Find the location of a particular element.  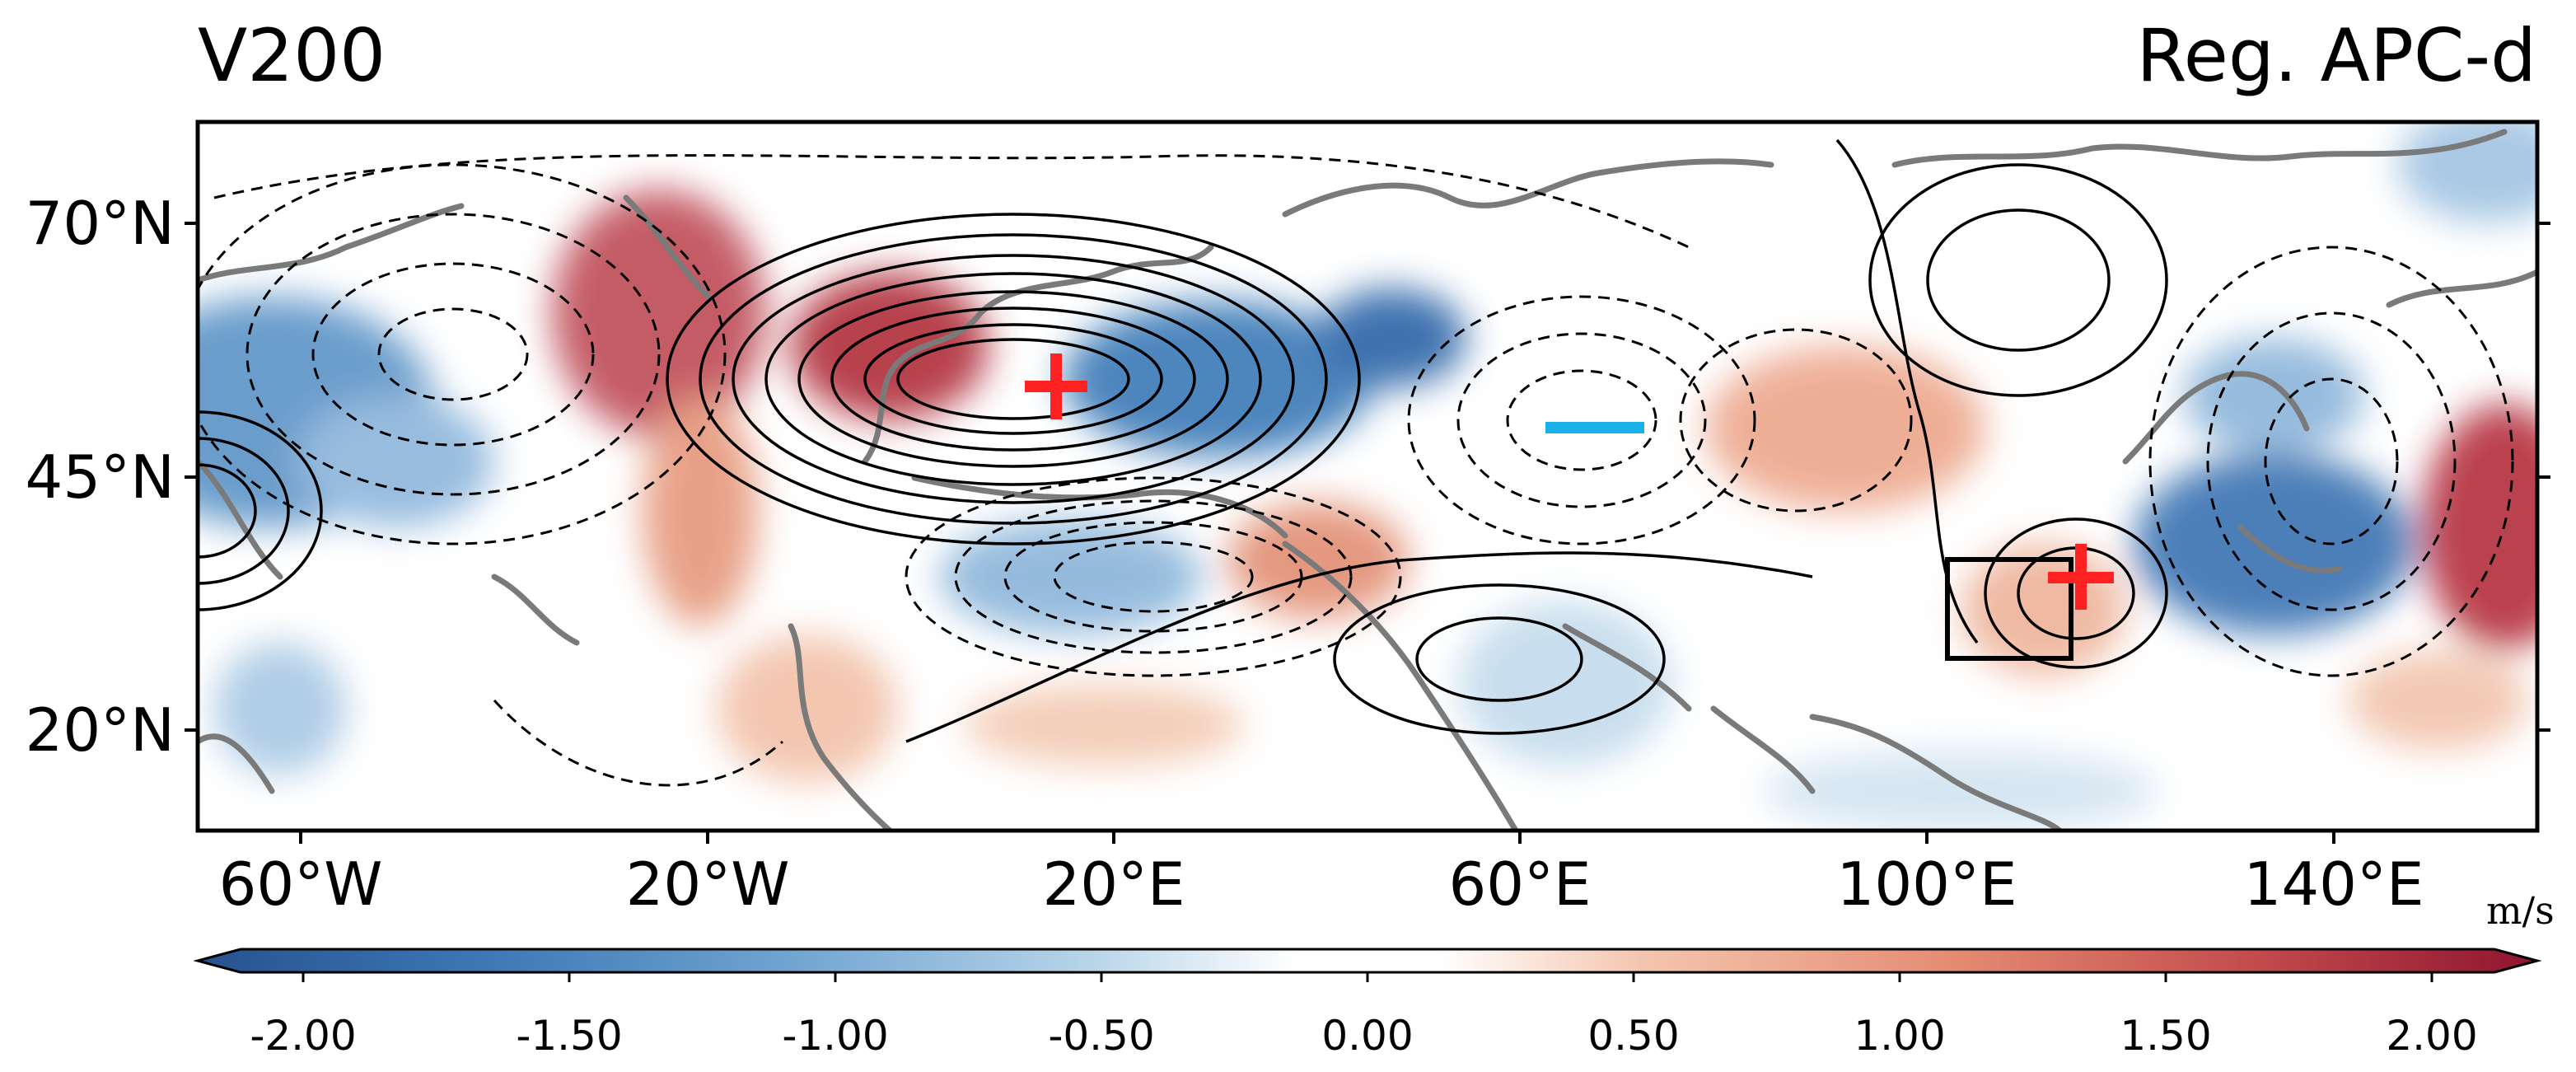

lon-tick-label: 60°W is located at coordinates (301, 885).